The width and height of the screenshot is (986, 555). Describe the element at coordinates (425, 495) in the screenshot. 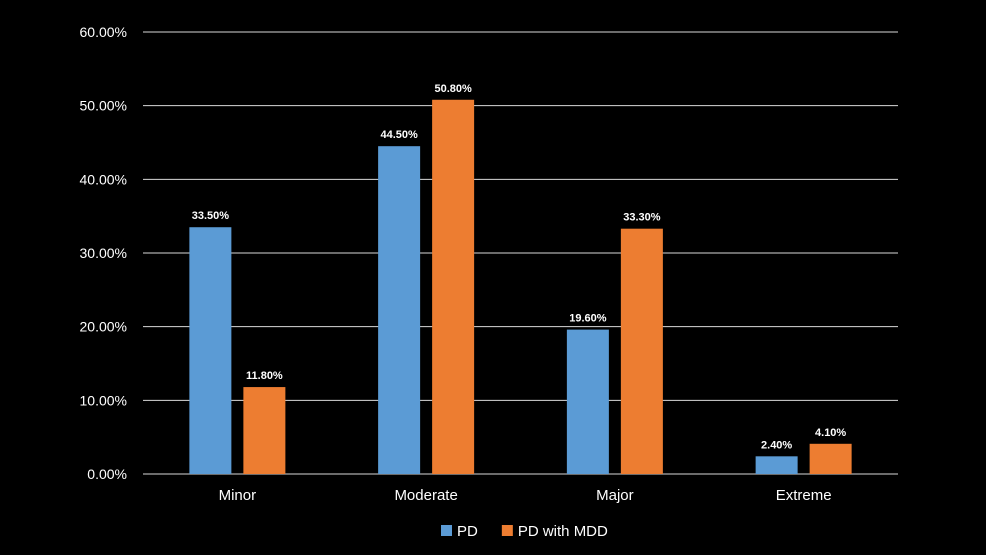

I see `x-category-label: Moderate` at that location.